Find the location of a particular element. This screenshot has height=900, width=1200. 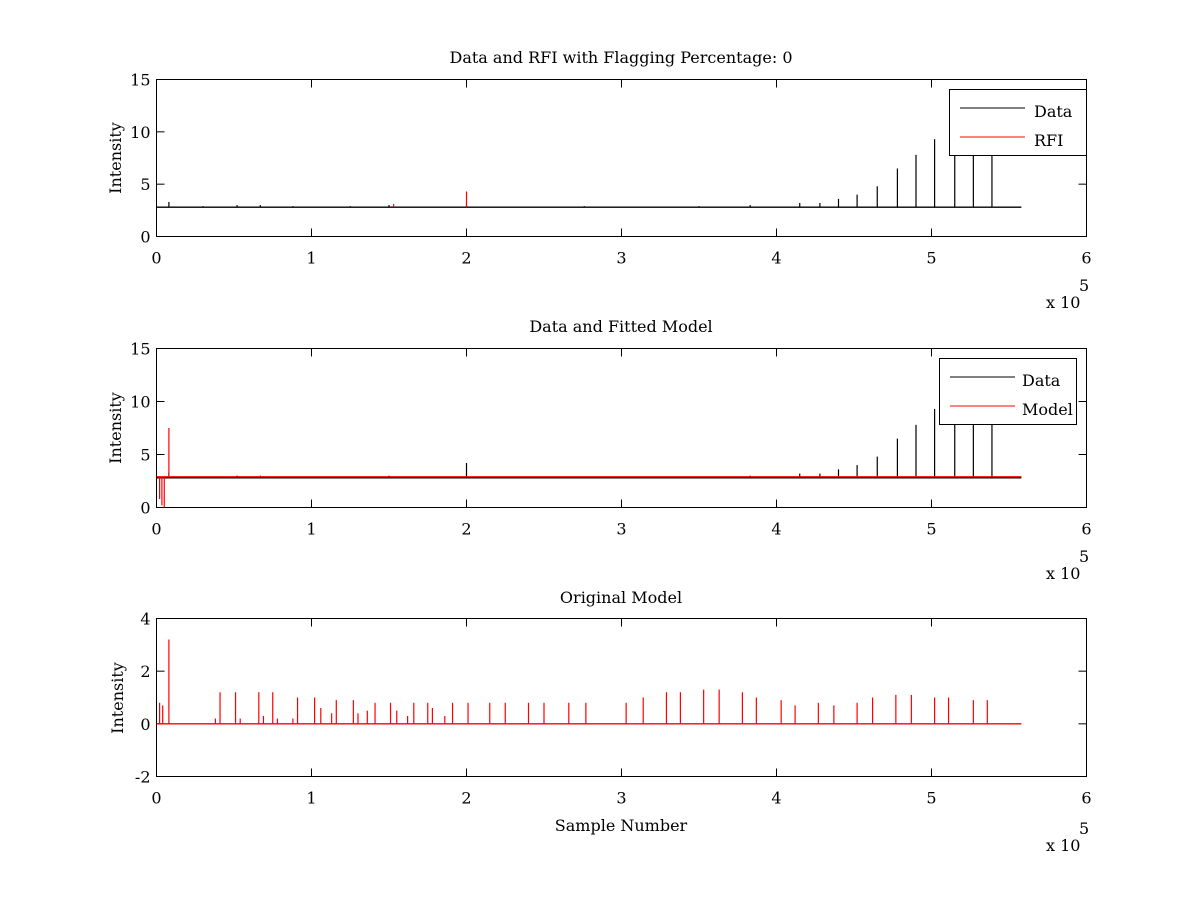

y-tick-label: -2 is located at coordinates (143, 777).